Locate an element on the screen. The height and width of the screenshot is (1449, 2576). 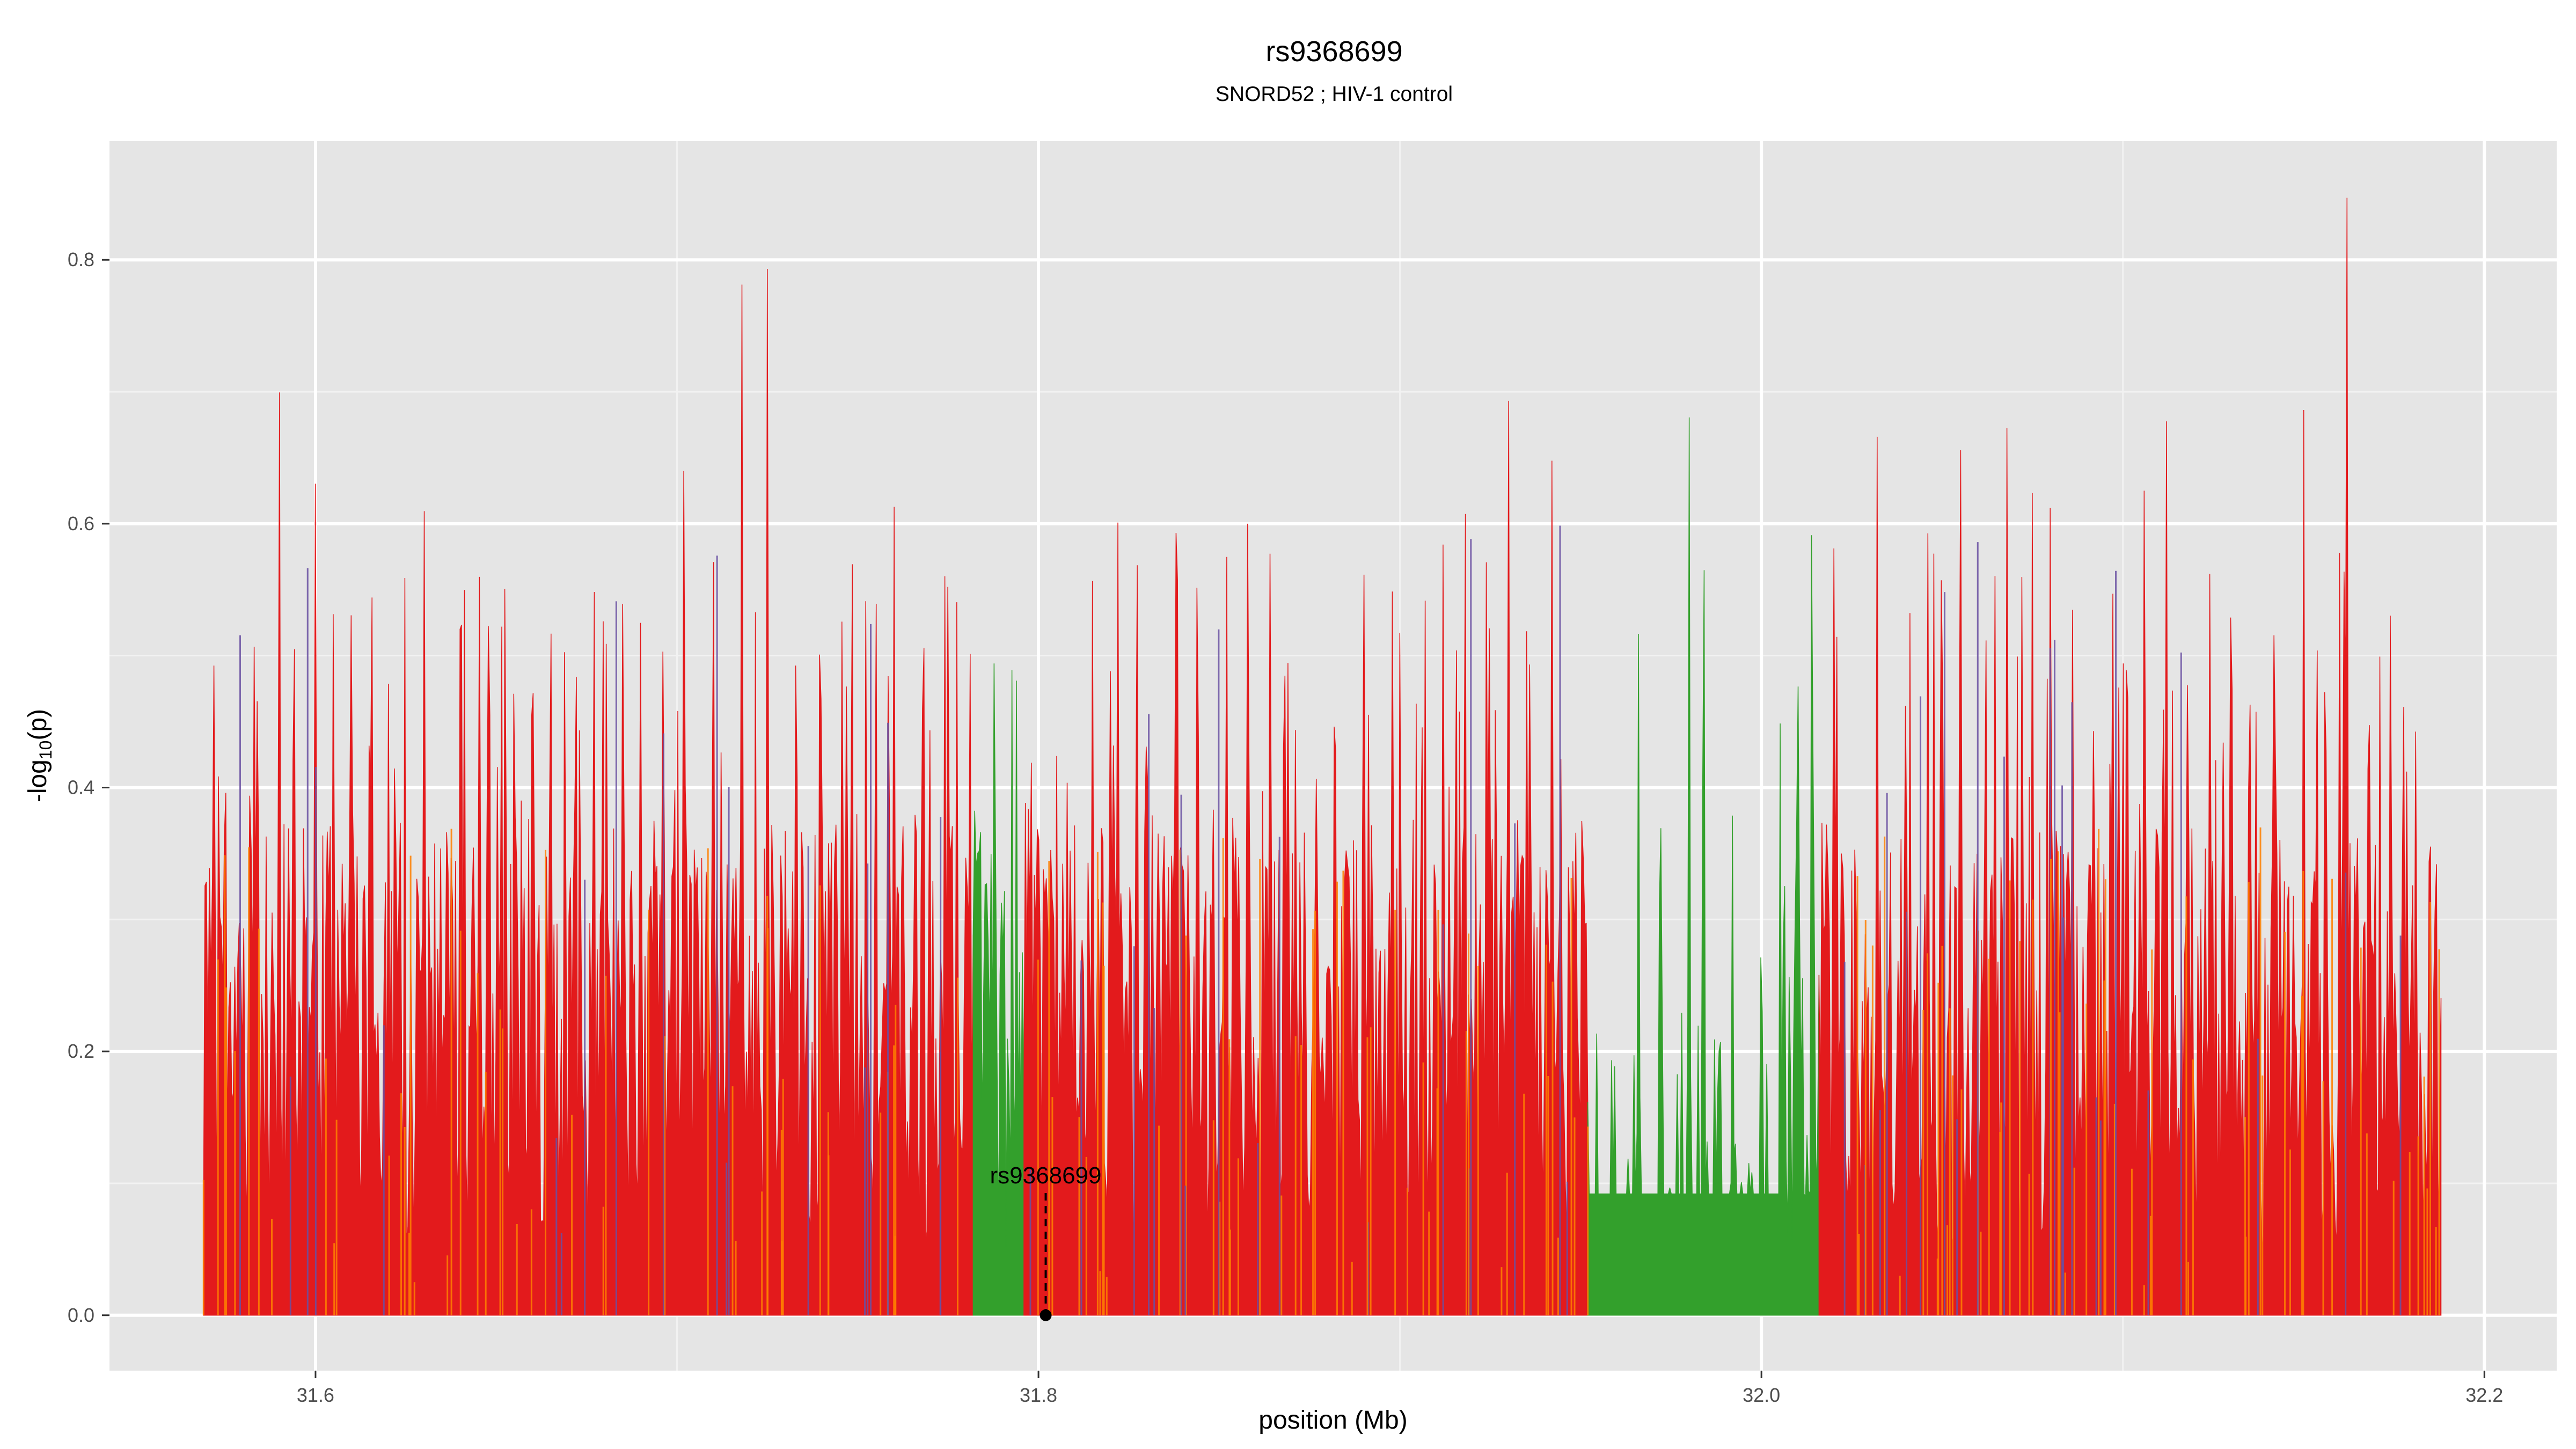
annotation-label: rs9368699 is located at coordinates (1046, 1175).